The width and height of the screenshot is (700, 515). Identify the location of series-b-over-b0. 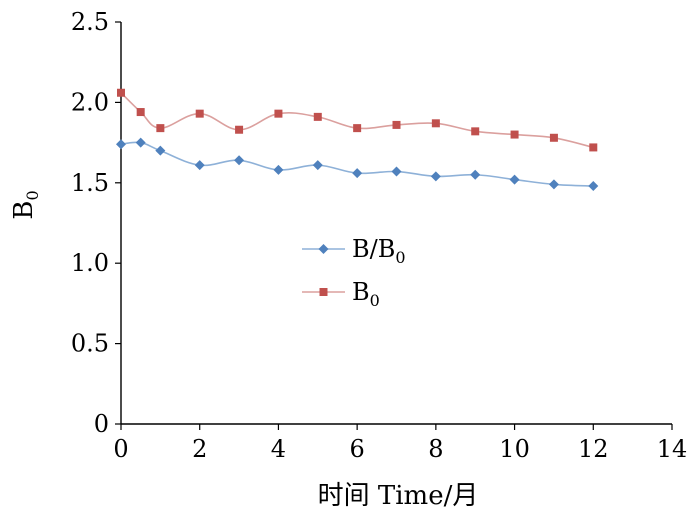
(357, 164).